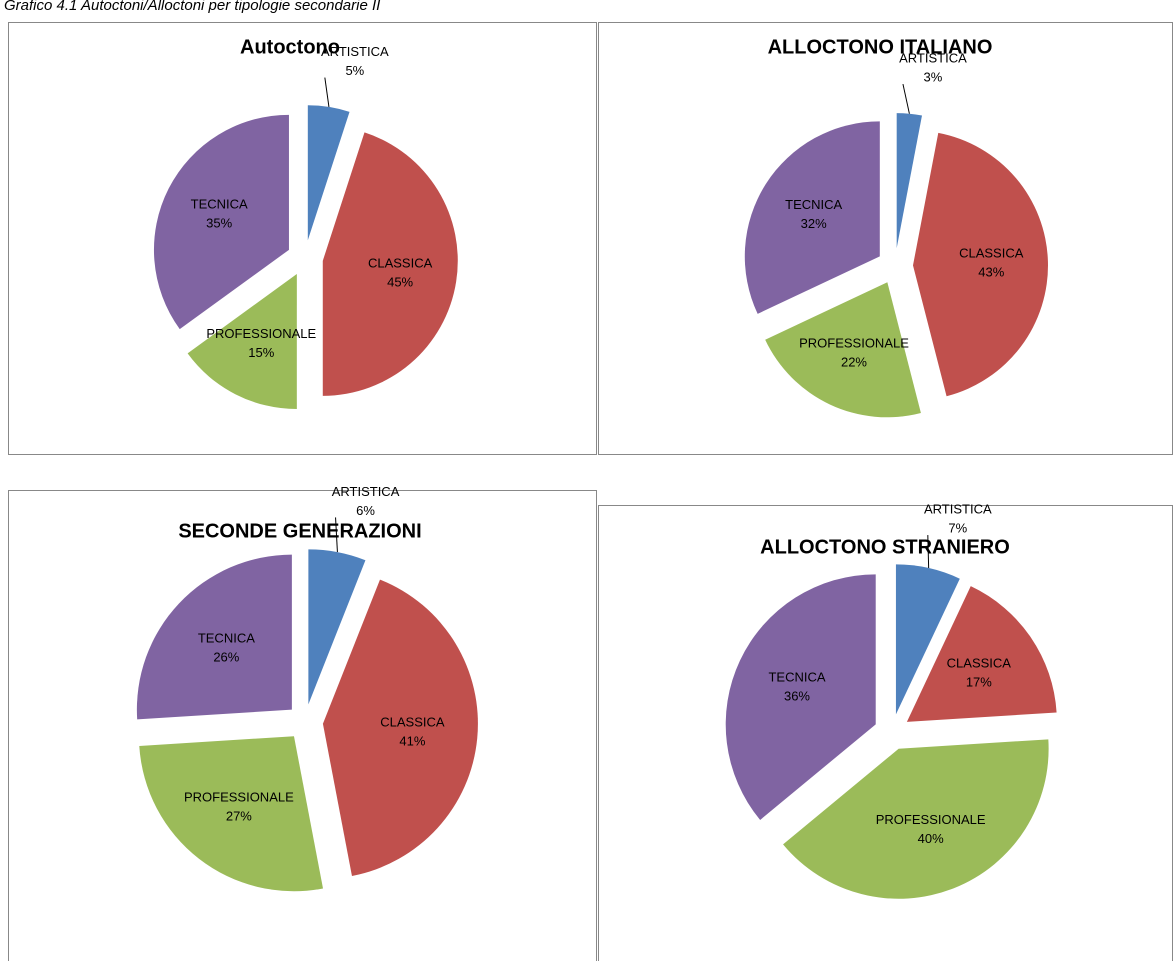 This screenshot has height=961, width=1175. Describe the element at coordinates (931, 838) in the screenshot. I see `slice-value: 40%` at that location.